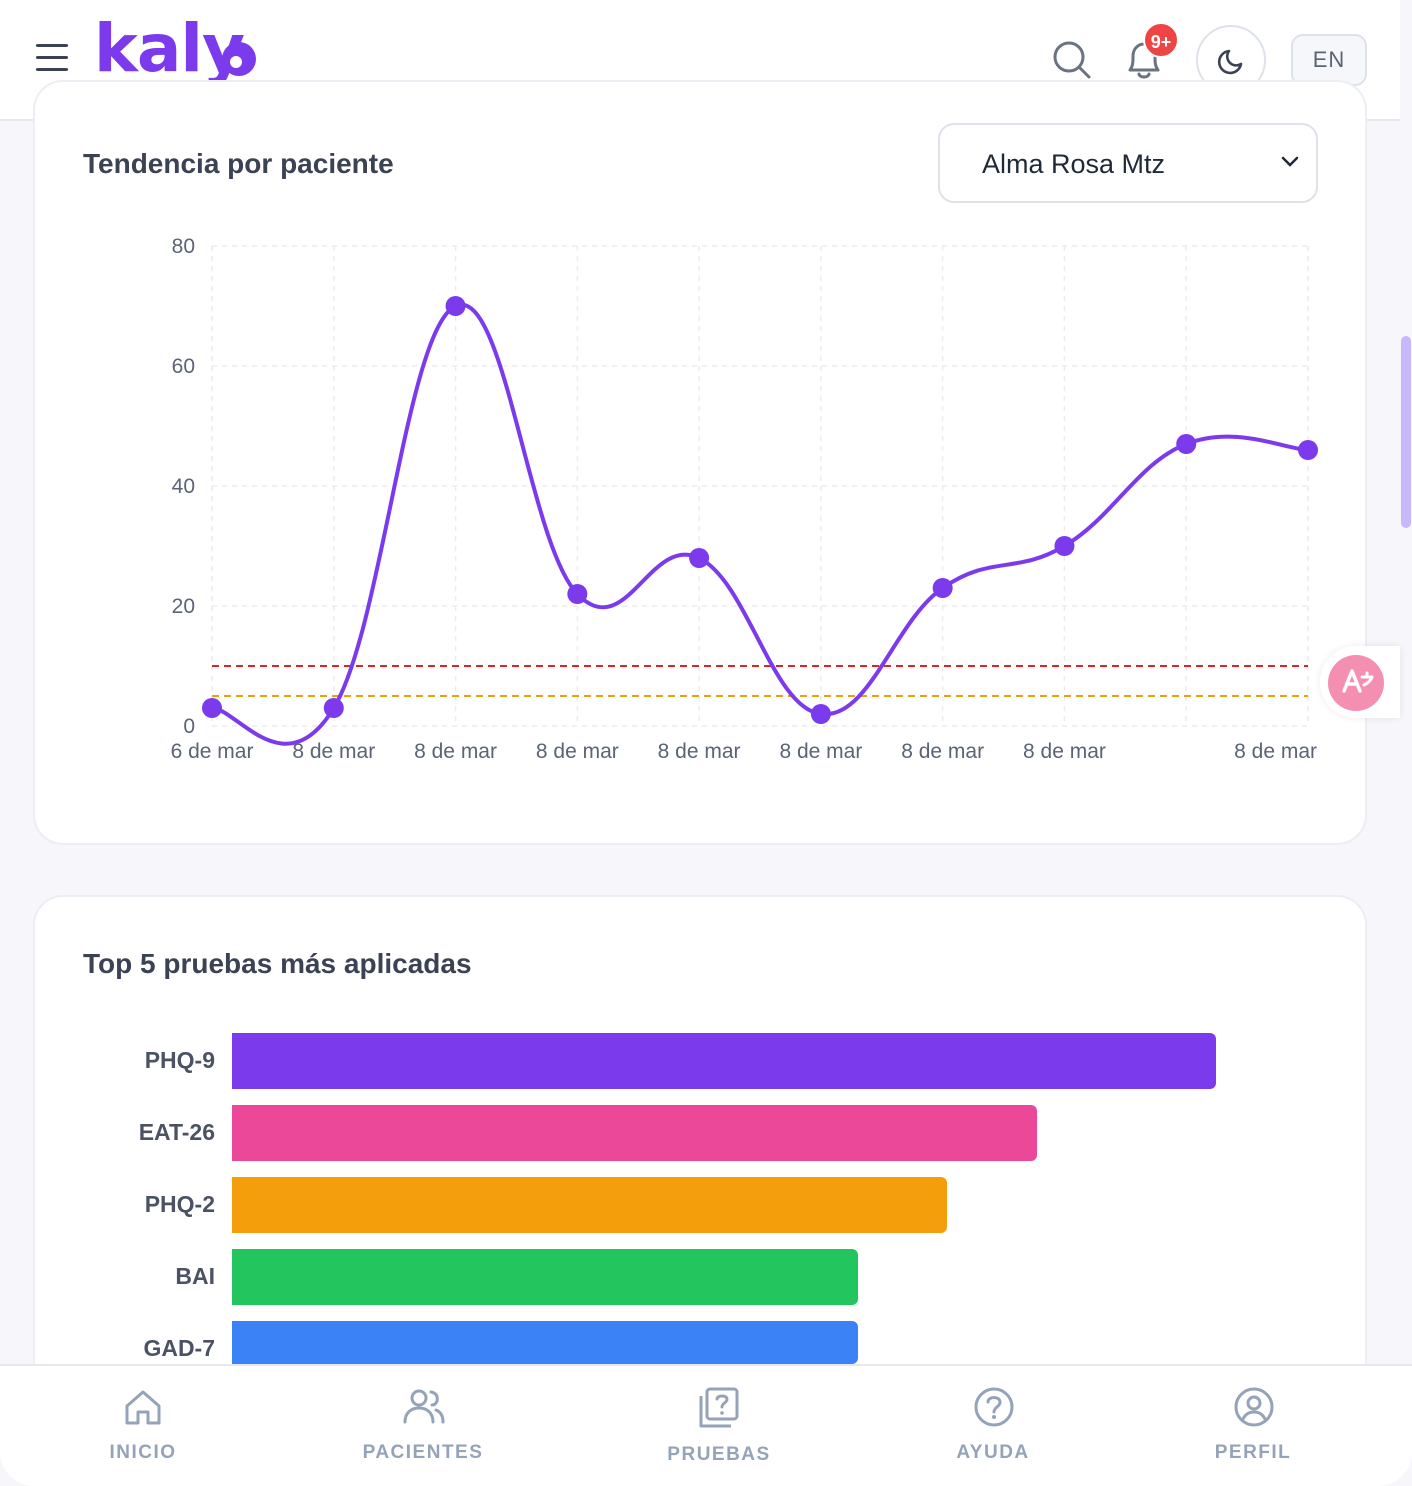 This screenshot has height=1486, width=1412. What do you see at coordinates (1290, 161) in the screenshot?
I see `chevron-down-icon` at bounding box center [1290, 161].